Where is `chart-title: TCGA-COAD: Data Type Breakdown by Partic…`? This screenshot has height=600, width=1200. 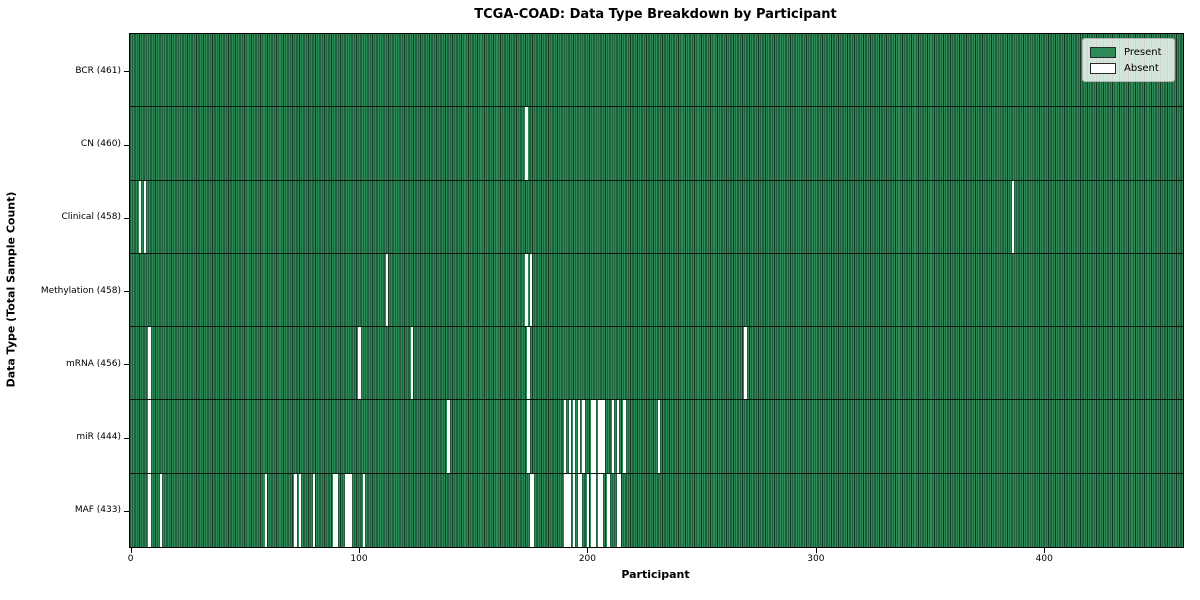
chart-title: TCGA-COAD: Data Type Breakdown by Partic… is located at coordinates (655, 14).